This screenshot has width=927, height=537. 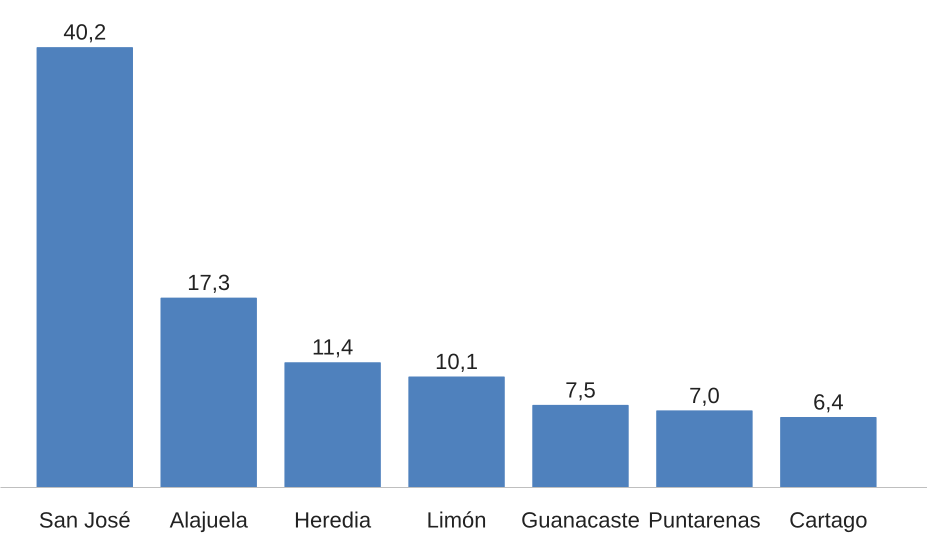 What do you see at coordinates (704, 395) in the screenshot?
I see `data-label: 7,0` at bounding box center [704, 395].